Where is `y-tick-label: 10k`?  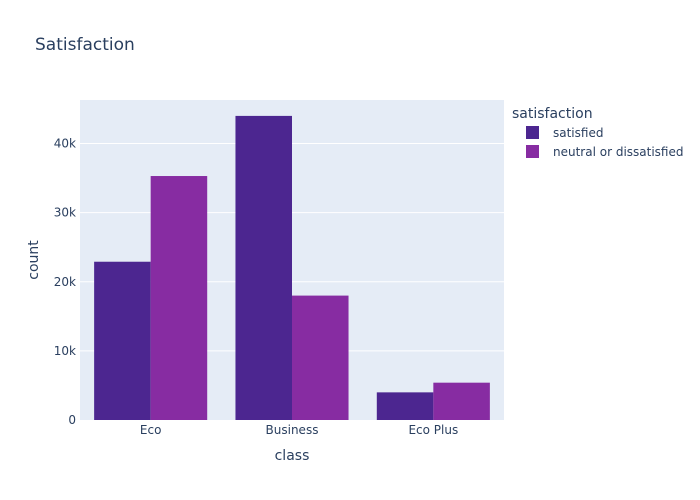
y-tick-label: 10k is located at coordinates (65, 351).